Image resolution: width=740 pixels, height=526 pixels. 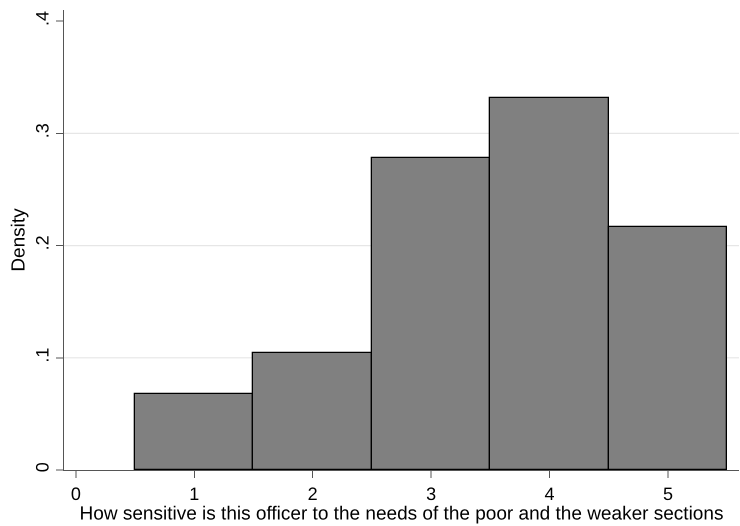 I want to click on x-tick-label: 2, so click(x=313, y=494).